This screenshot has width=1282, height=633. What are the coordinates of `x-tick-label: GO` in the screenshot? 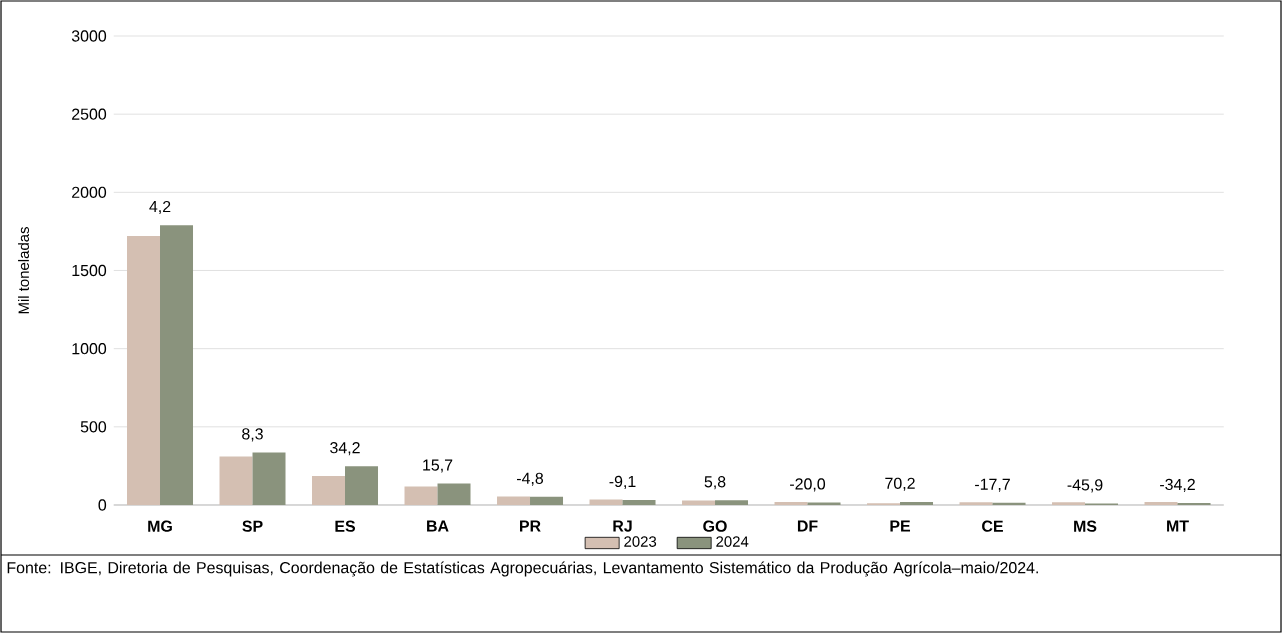 It's located at (715, 526).